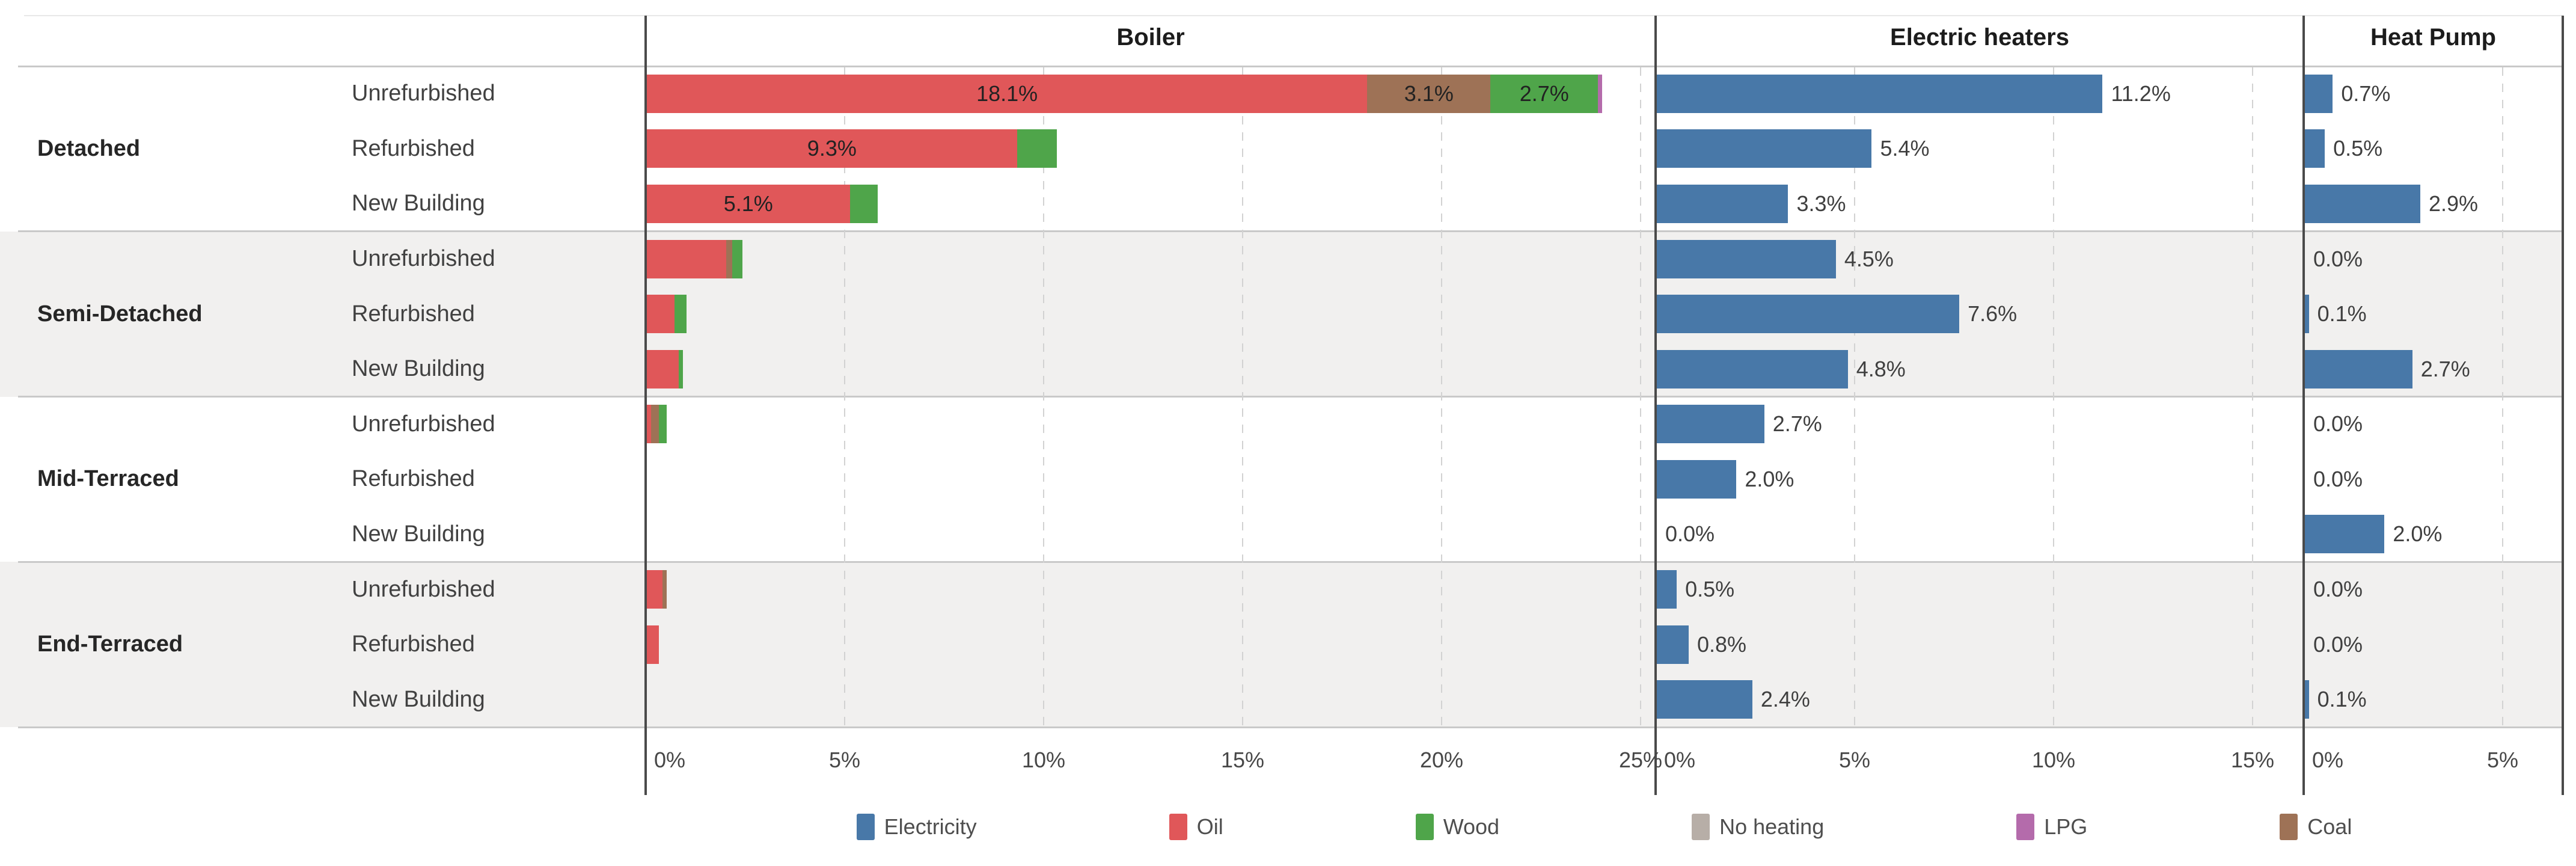 The width and height of the screenshot is (2576, 866). What do you see at coordinates (1209, 826) in the screenshot?
I see `legend-label: Oil` at bounding box center [1209, 826].